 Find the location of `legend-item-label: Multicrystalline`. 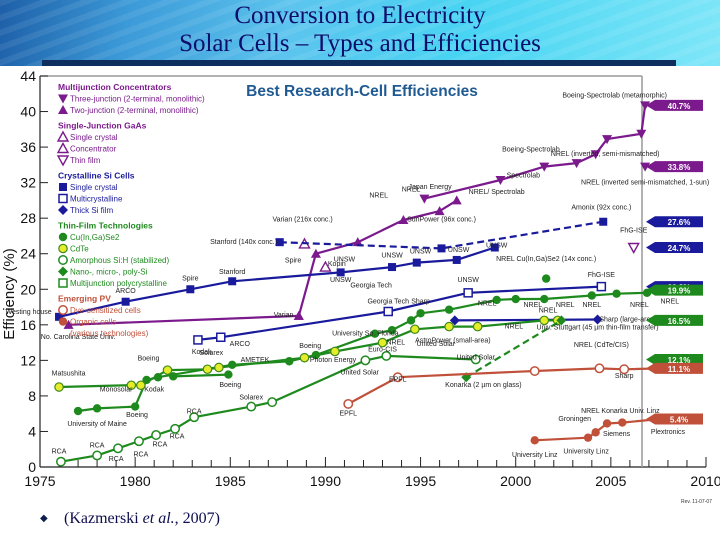

legend-item-label: Multicrystalline is located at coordinates (96, 199).